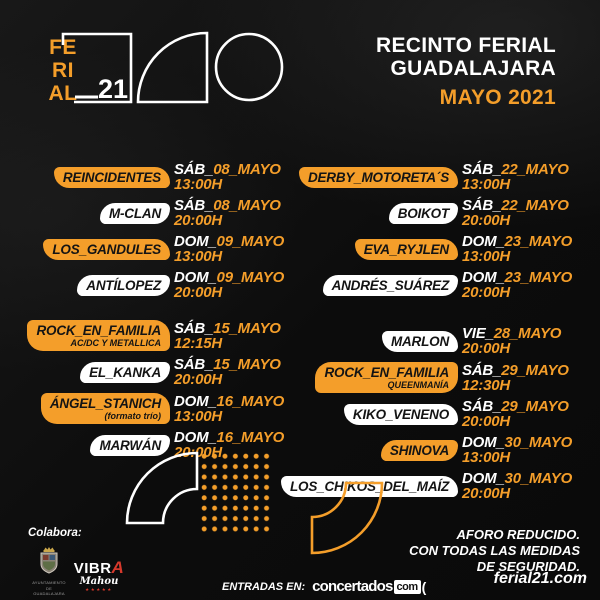 Image resolution: width=600 pixels, height=600 pixels. I want to click on artist-name: MARLON, so click(419, 341).